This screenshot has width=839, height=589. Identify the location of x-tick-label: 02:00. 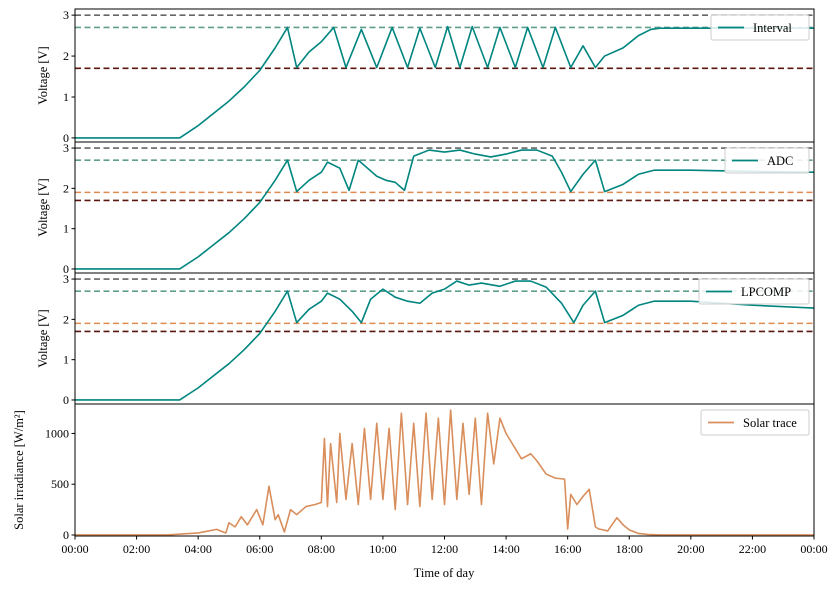
(136, 549).